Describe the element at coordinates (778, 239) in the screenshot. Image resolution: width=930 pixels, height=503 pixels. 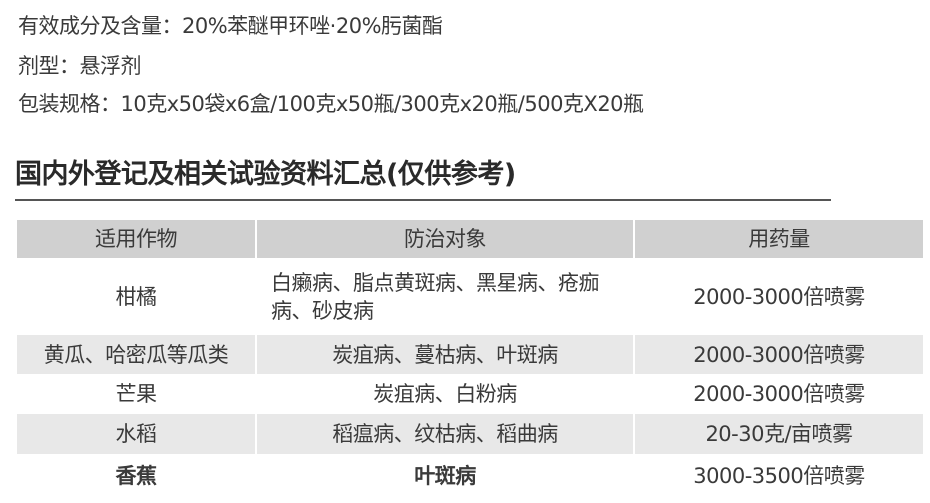
I see `header-dosage: 用药量` at that location.